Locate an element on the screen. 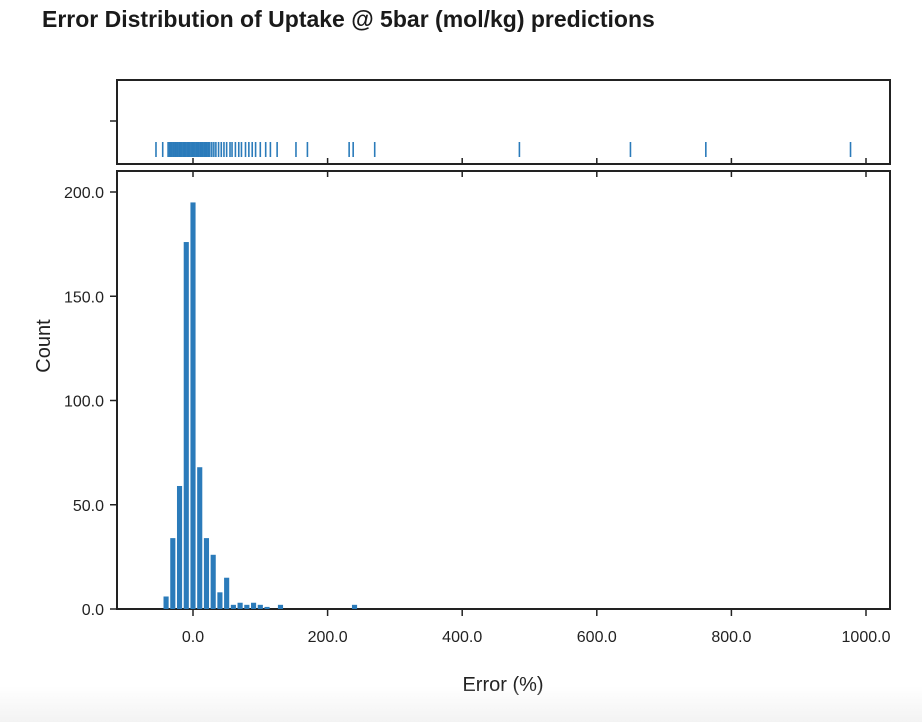 The width and height of the screenshot is (922, 722). rug-panel-frame is located at coordinates (503, 122).